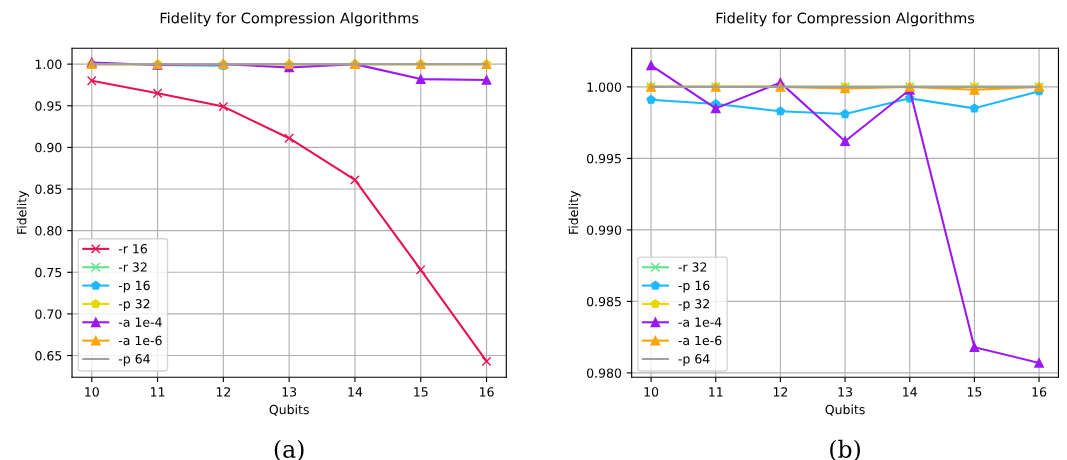 Image resolution: width=1067 pixels, height=460 pixels. Describe the element at coordinates (604, 373) in the screenshot. I see `y-tick-label: 0.980` at that location.